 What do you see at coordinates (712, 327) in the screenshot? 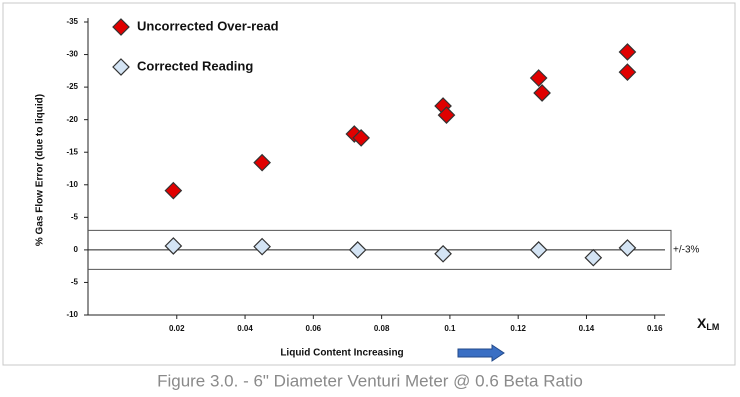
I see `x-axis-label-sub: LM` at bounding box center [712, 327].